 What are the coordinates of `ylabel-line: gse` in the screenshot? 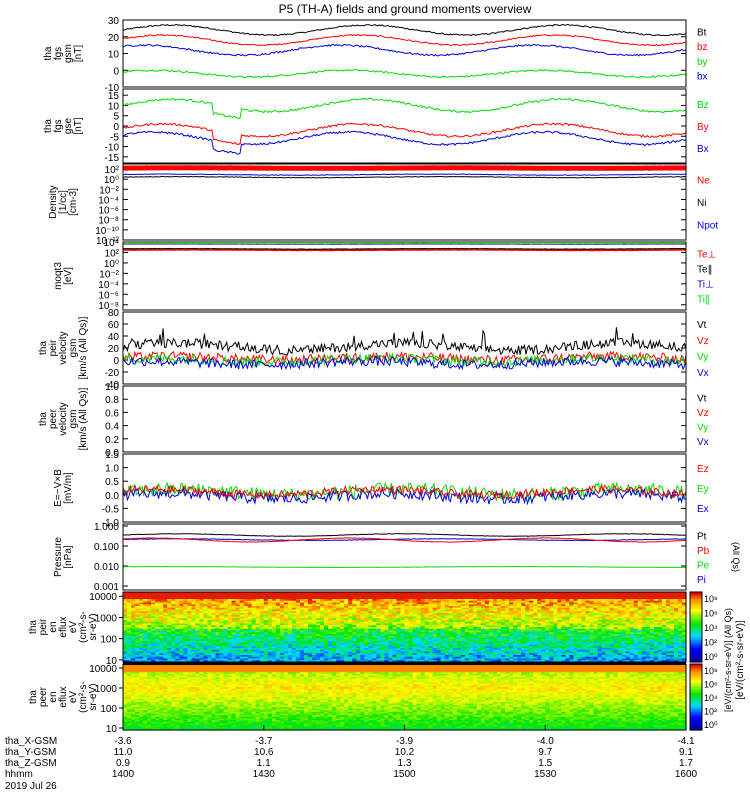 It's located at (68, 126).